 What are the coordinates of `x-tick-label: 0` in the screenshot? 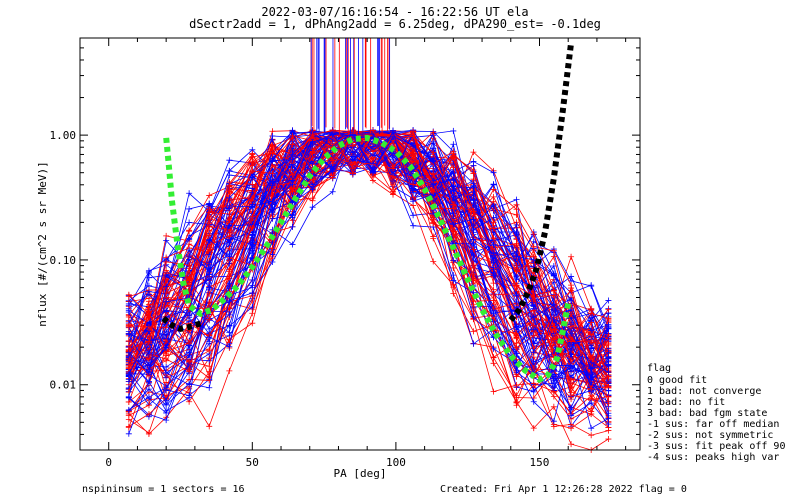 It's located at (108, 462).